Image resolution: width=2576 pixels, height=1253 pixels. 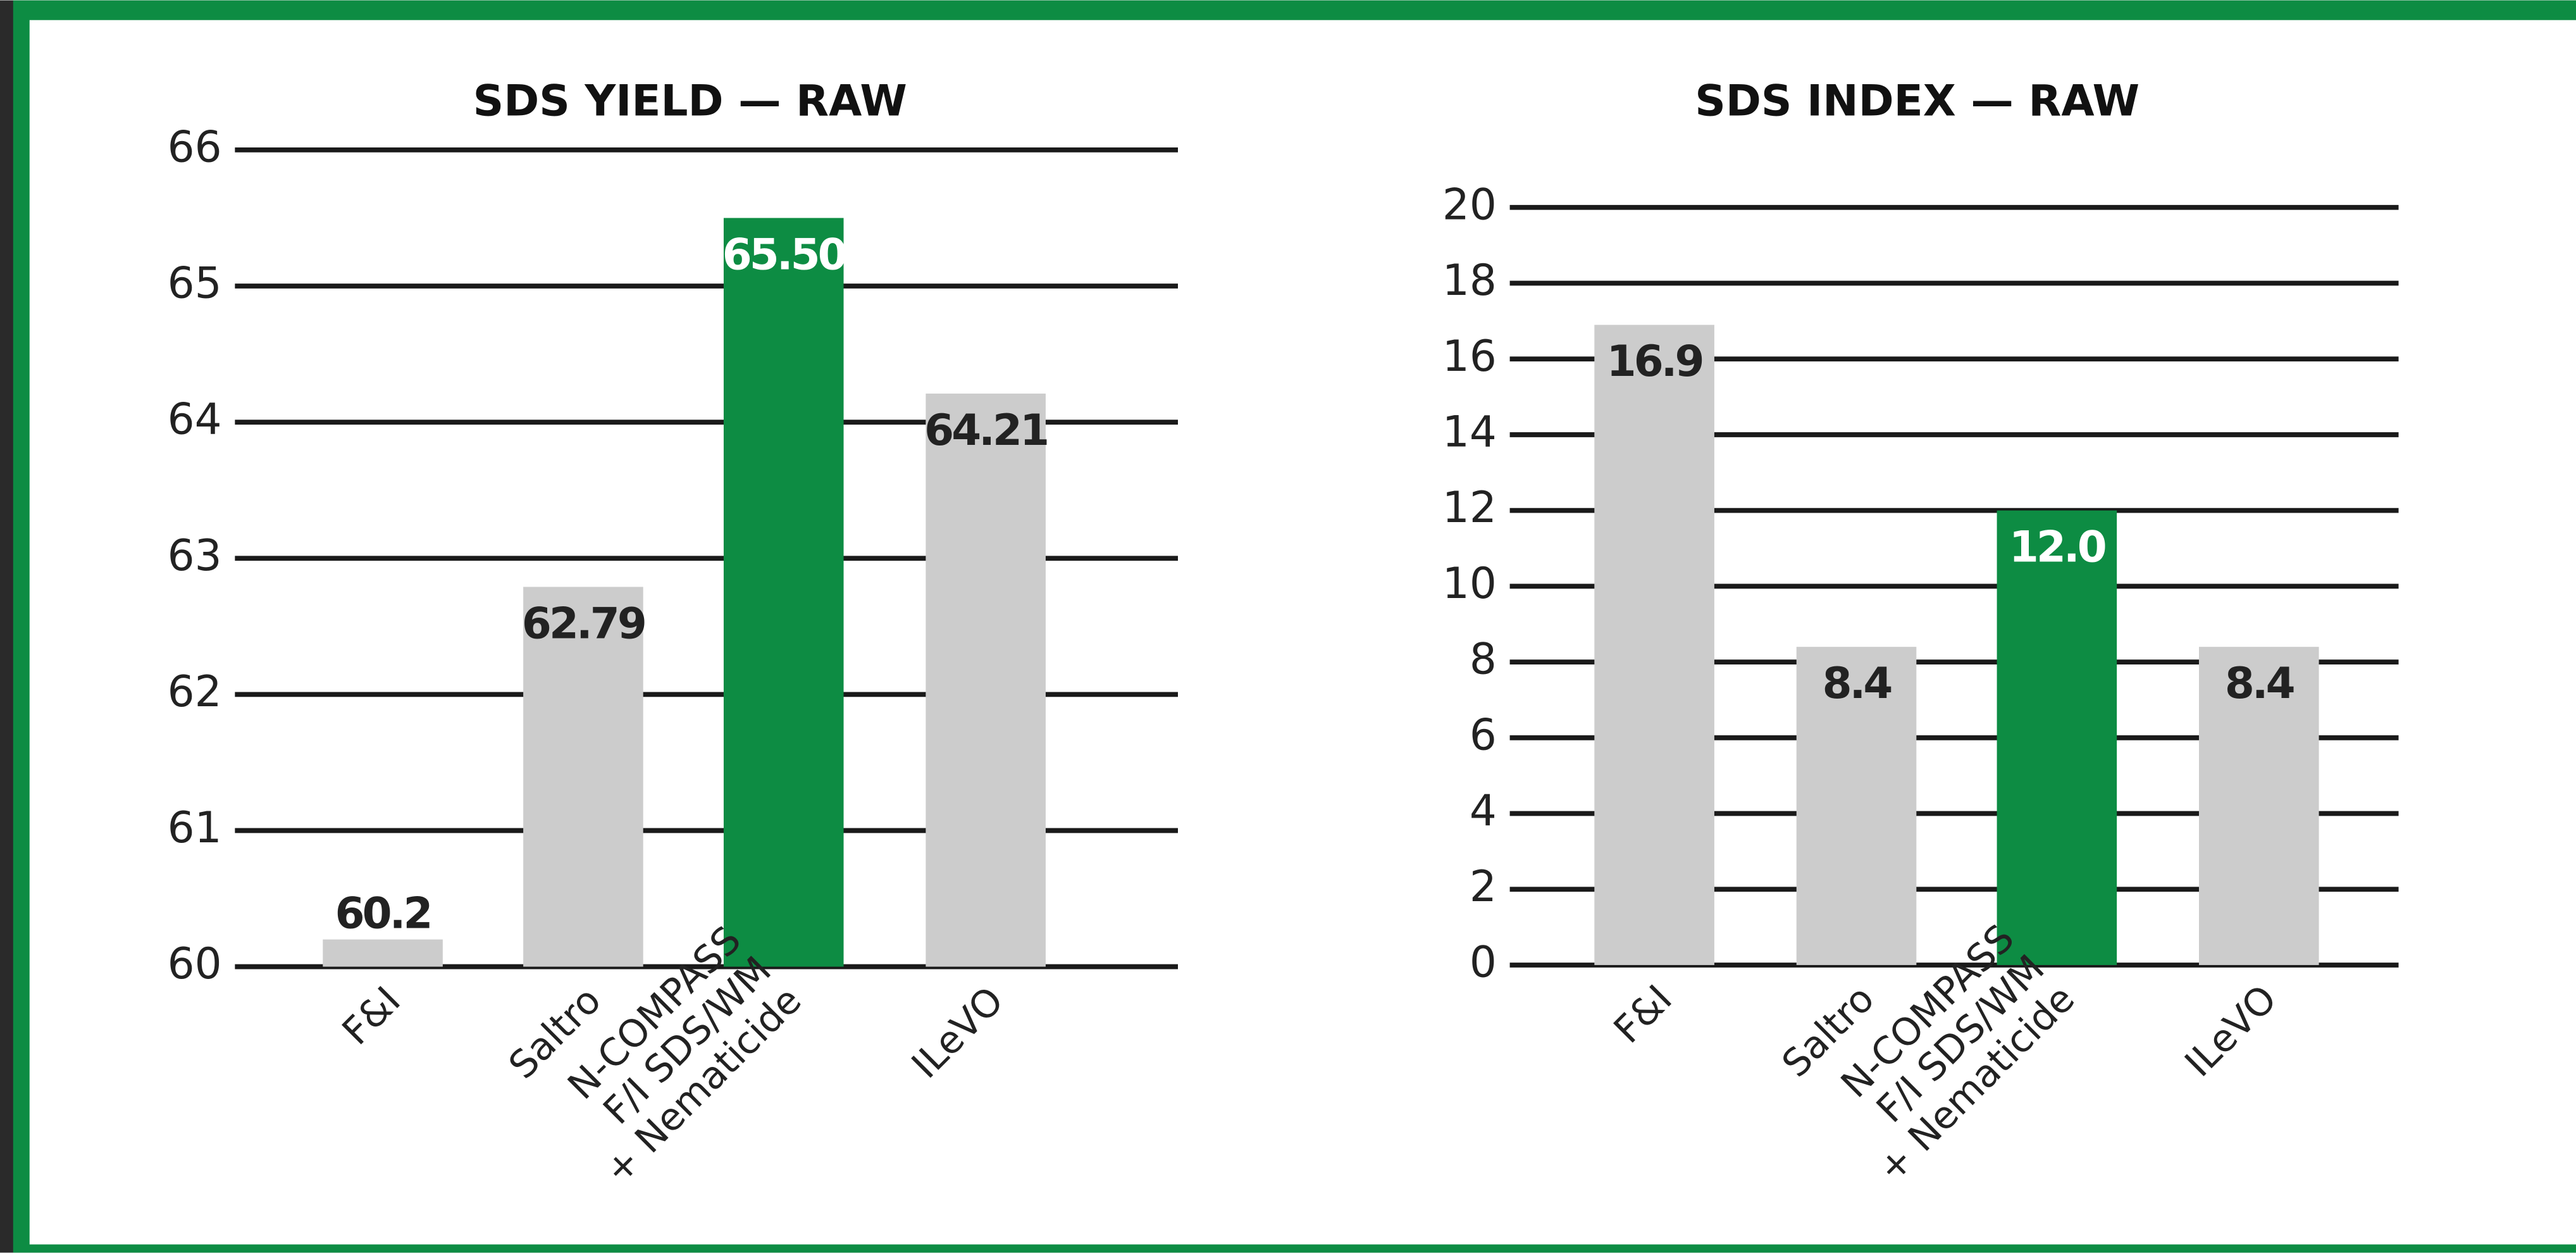 I want to click on chart-title: SDS INDEX — RAW, so click(x=1917, y=100).